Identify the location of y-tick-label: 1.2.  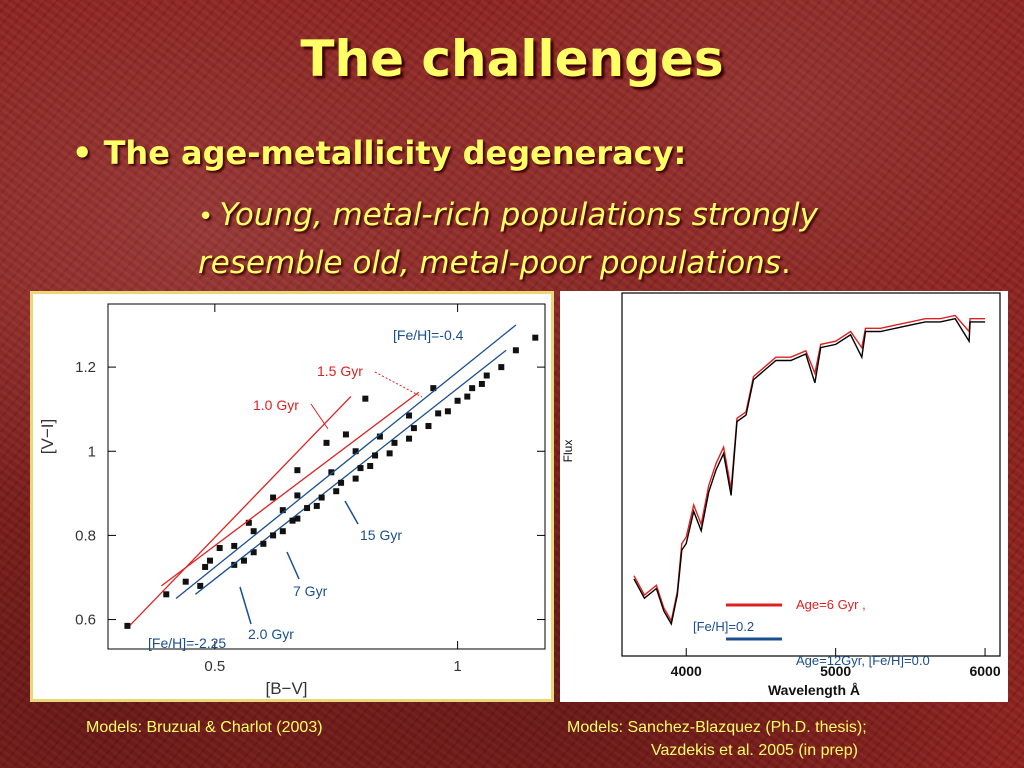
(85, 367).